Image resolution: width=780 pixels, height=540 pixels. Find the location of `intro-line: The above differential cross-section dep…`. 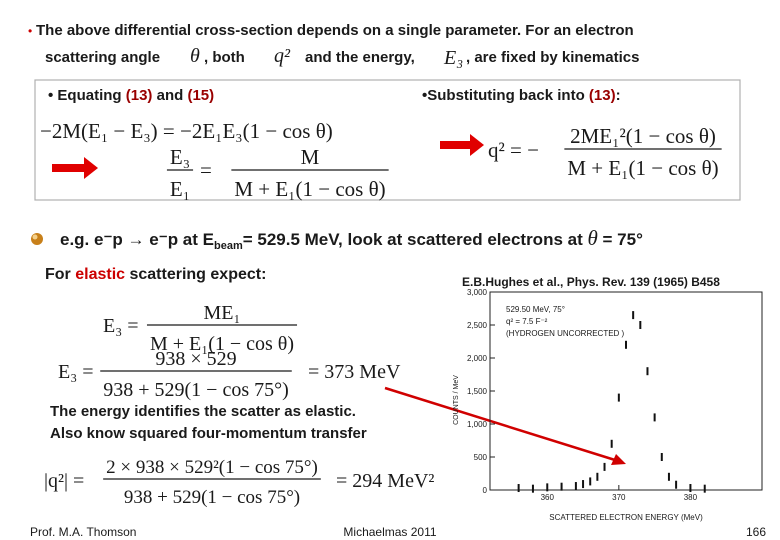

intro-line: The above differential cross-section dep… is located at coordinates (335, 30).